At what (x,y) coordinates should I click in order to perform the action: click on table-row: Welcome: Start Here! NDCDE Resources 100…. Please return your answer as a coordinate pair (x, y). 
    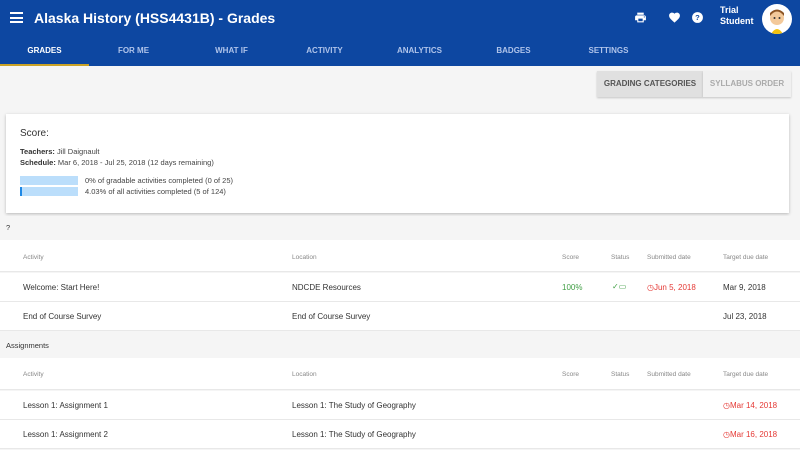
    Looking at the image, I should click on (400, 287).